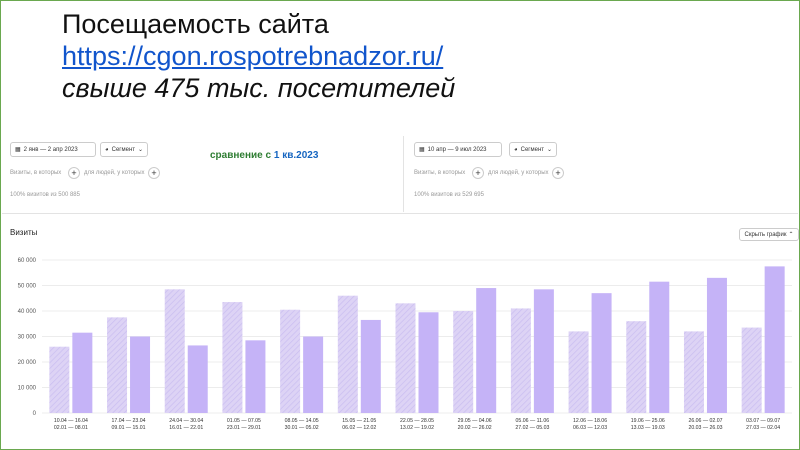  Describe the element at coordinates (532, 428) in the screenshot. I see `x-tick-label-secondary: 27.02 — 05.03` at that location.